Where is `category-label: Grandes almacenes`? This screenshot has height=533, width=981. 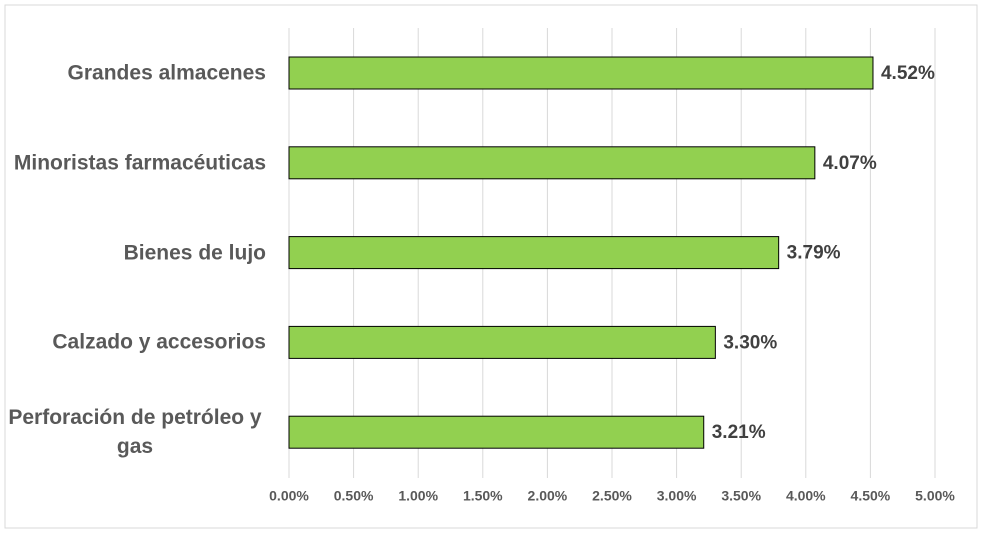
category-label: Grandes almacenes is located at coordinates (166, 73).